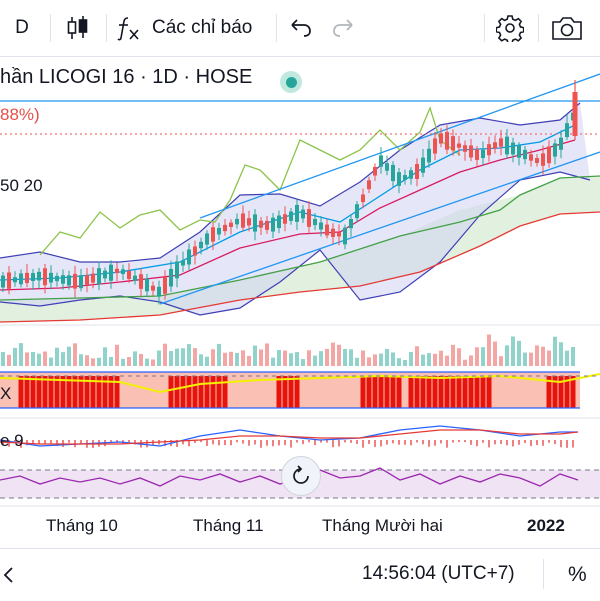  I want to click on dmi-legend: X, so click(6, 393).